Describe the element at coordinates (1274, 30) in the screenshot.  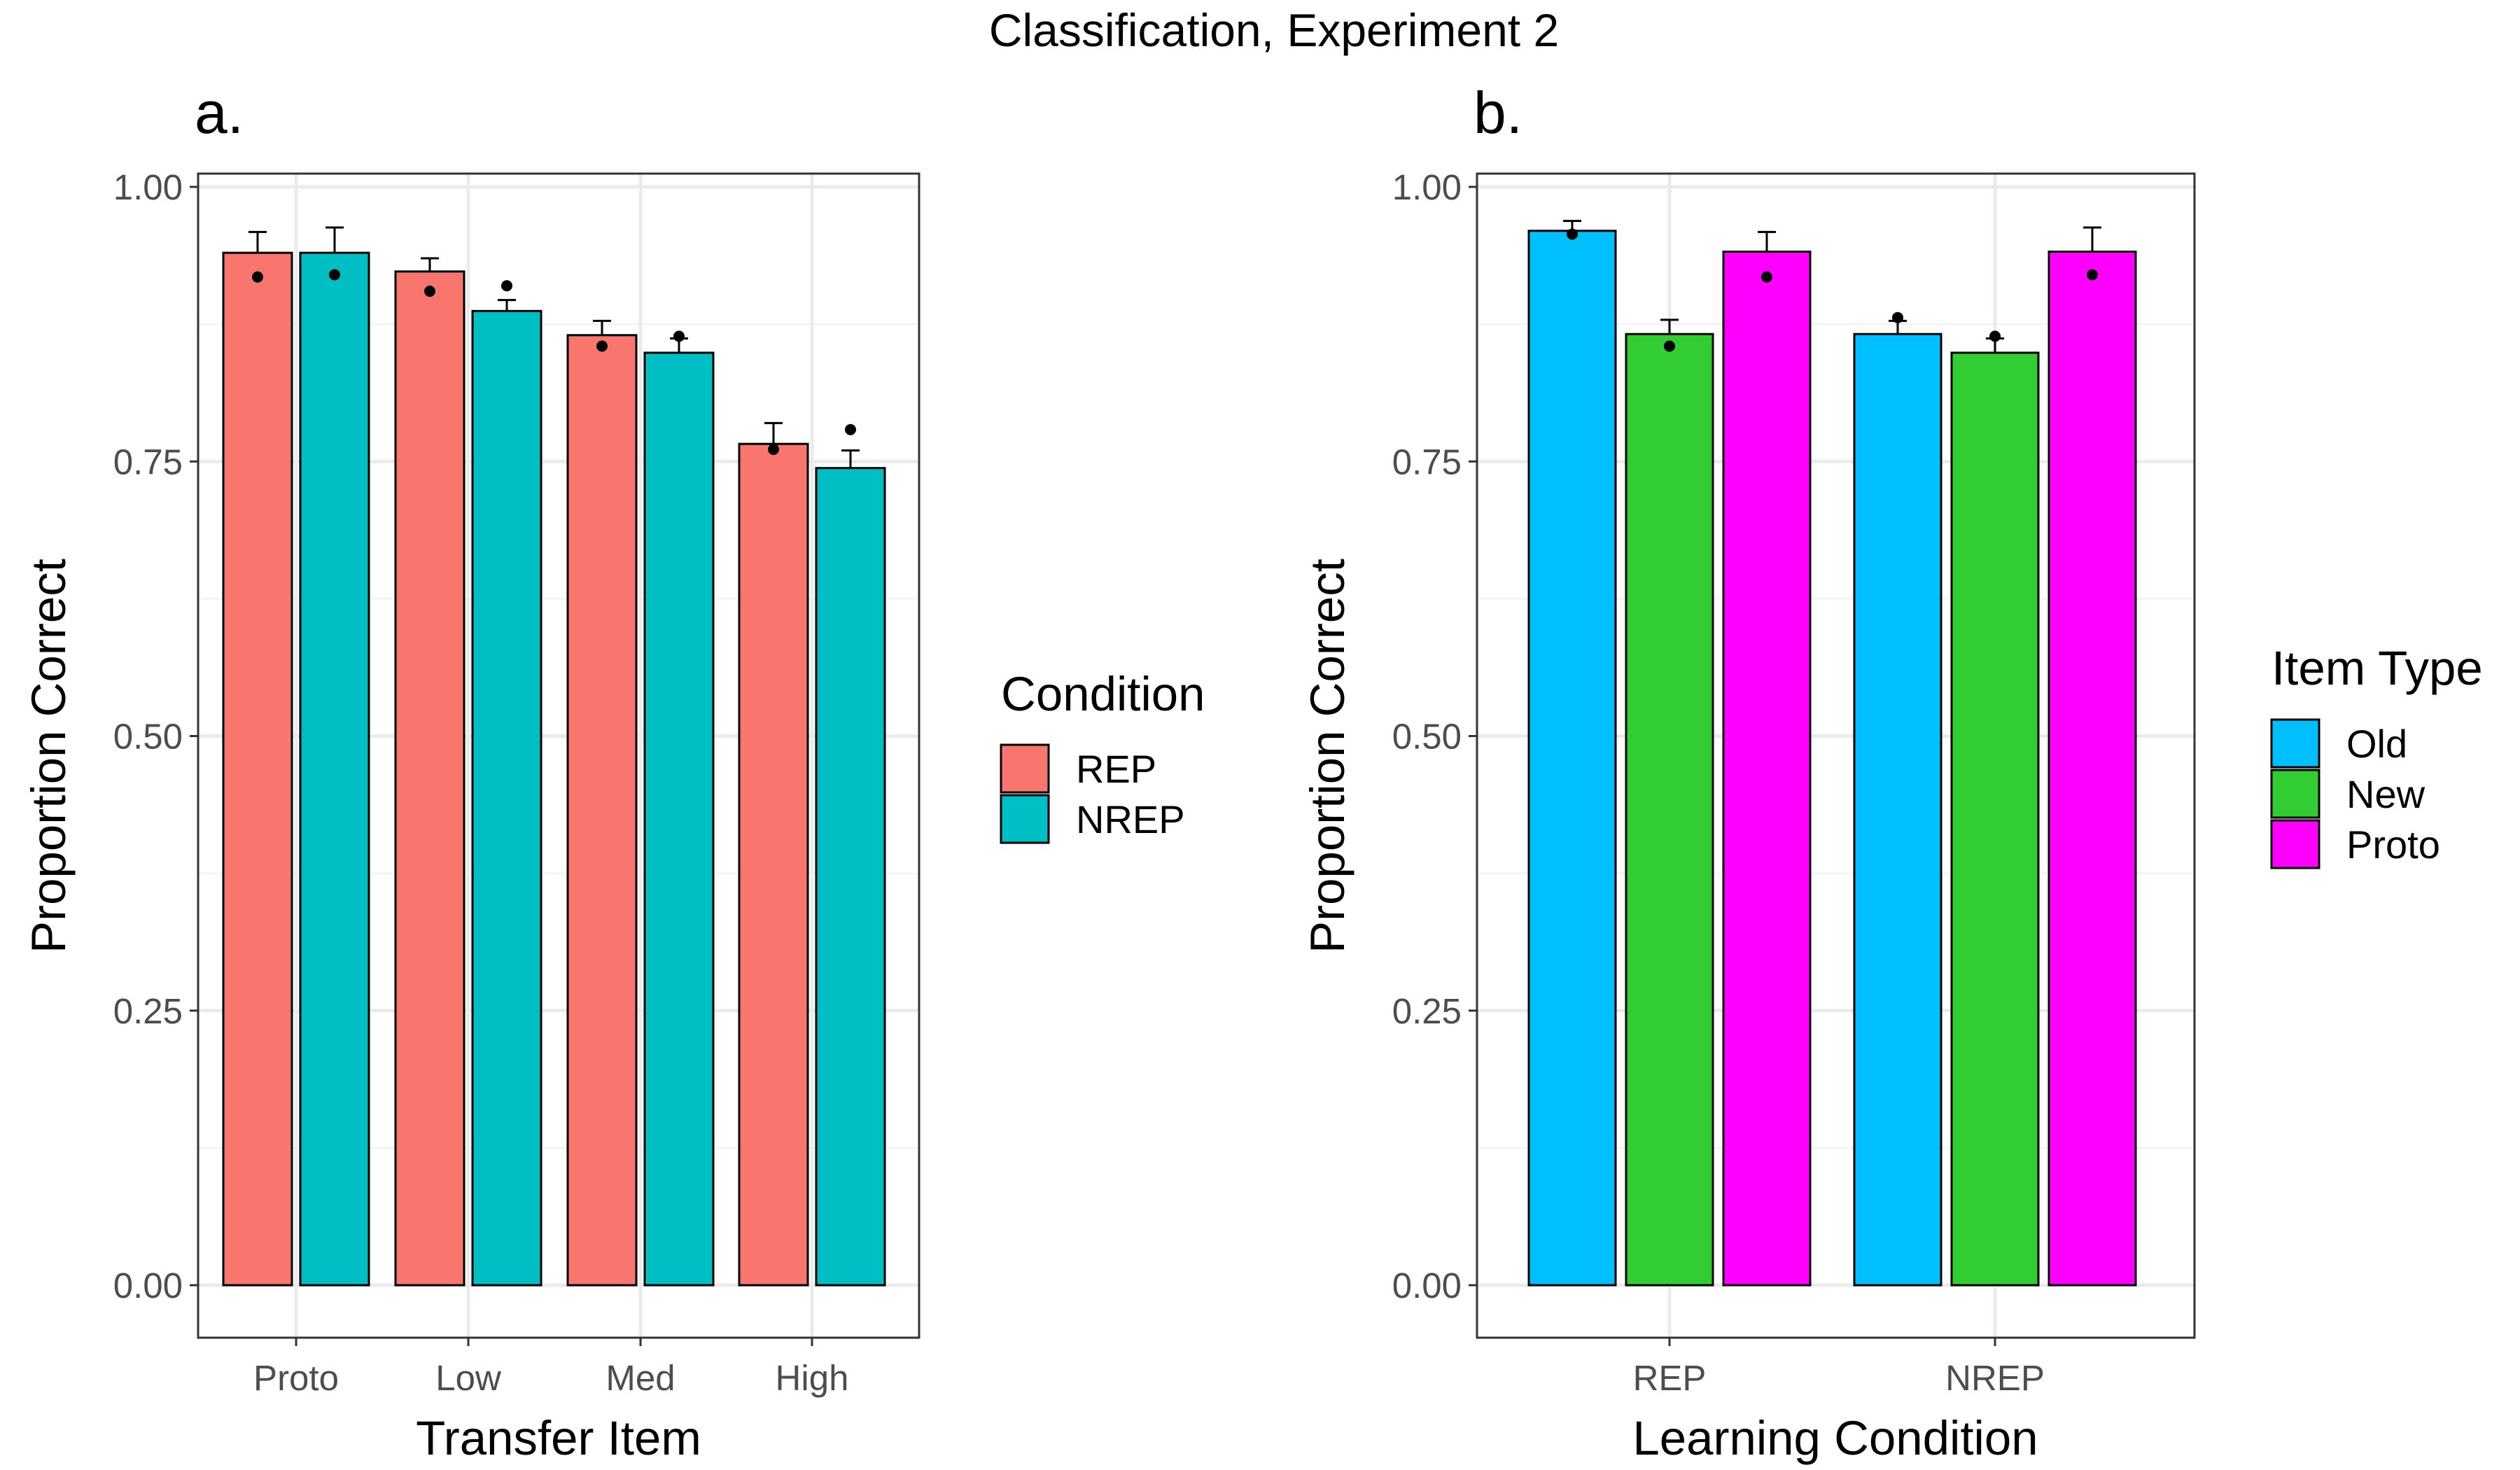
I see `figure-title: Classification, Experiment 2` at that location.